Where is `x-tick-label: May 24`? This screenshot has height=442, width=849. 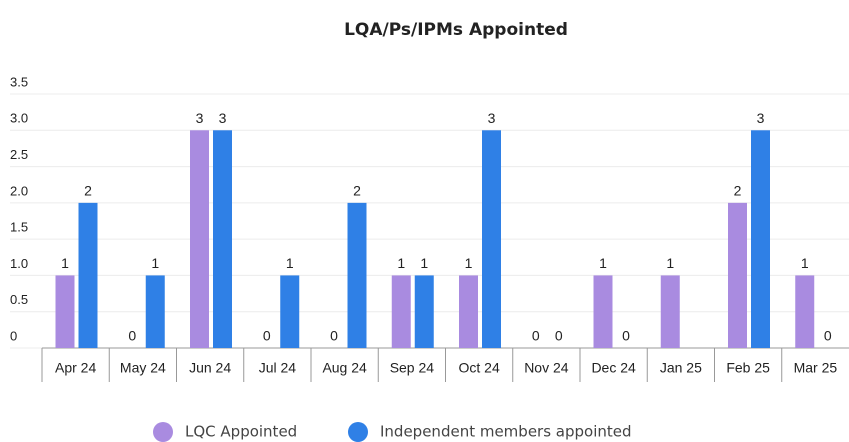
x-tick-label: May 24 is located at coordinates (143, 368).